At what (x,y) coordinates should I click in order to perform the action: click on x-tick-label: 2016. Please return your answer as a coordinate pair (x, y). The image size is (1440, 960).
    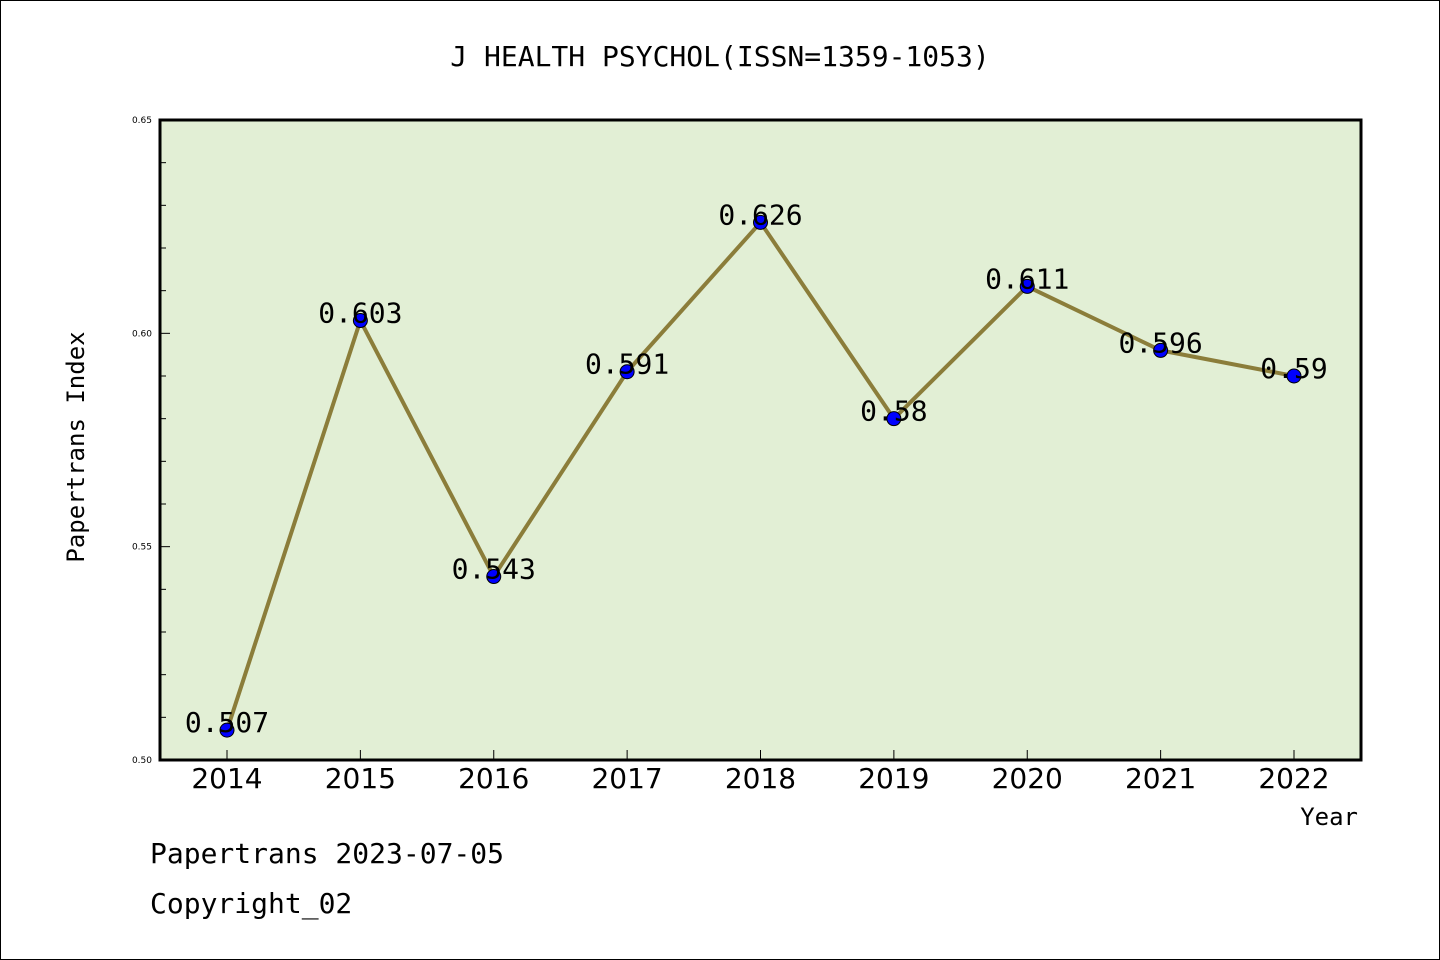
    Looking at the image, I should click on (493, 778).